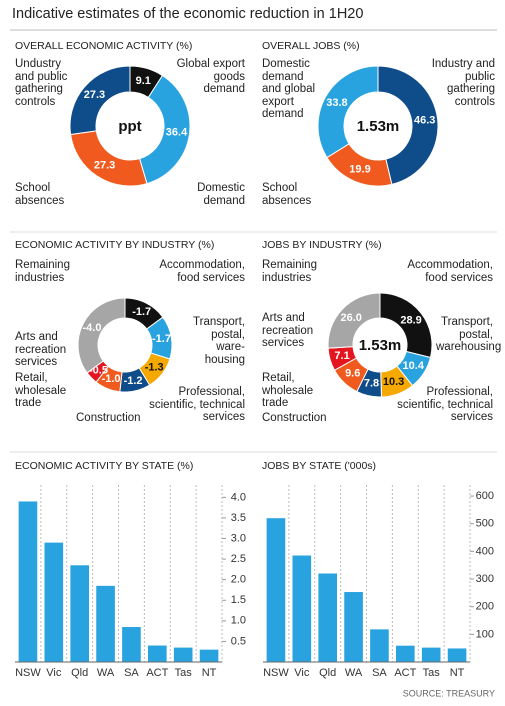  Describe the element at coordinates (177, 133) in the screenshot. I see `slice-value-label: 36.4` at that location.